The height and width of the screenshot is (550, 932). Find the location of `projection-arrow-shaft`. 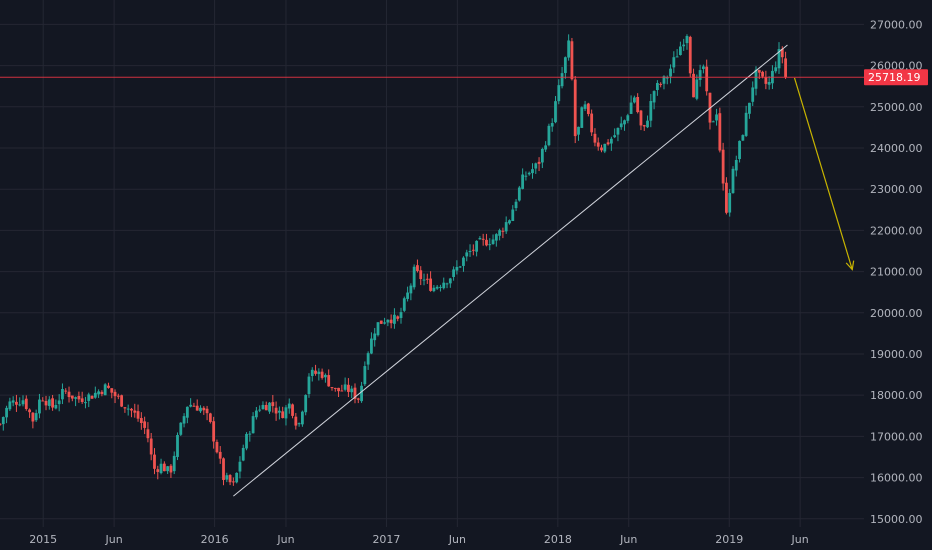

projection-arrow-shaft is located at coordinates (823, 173).